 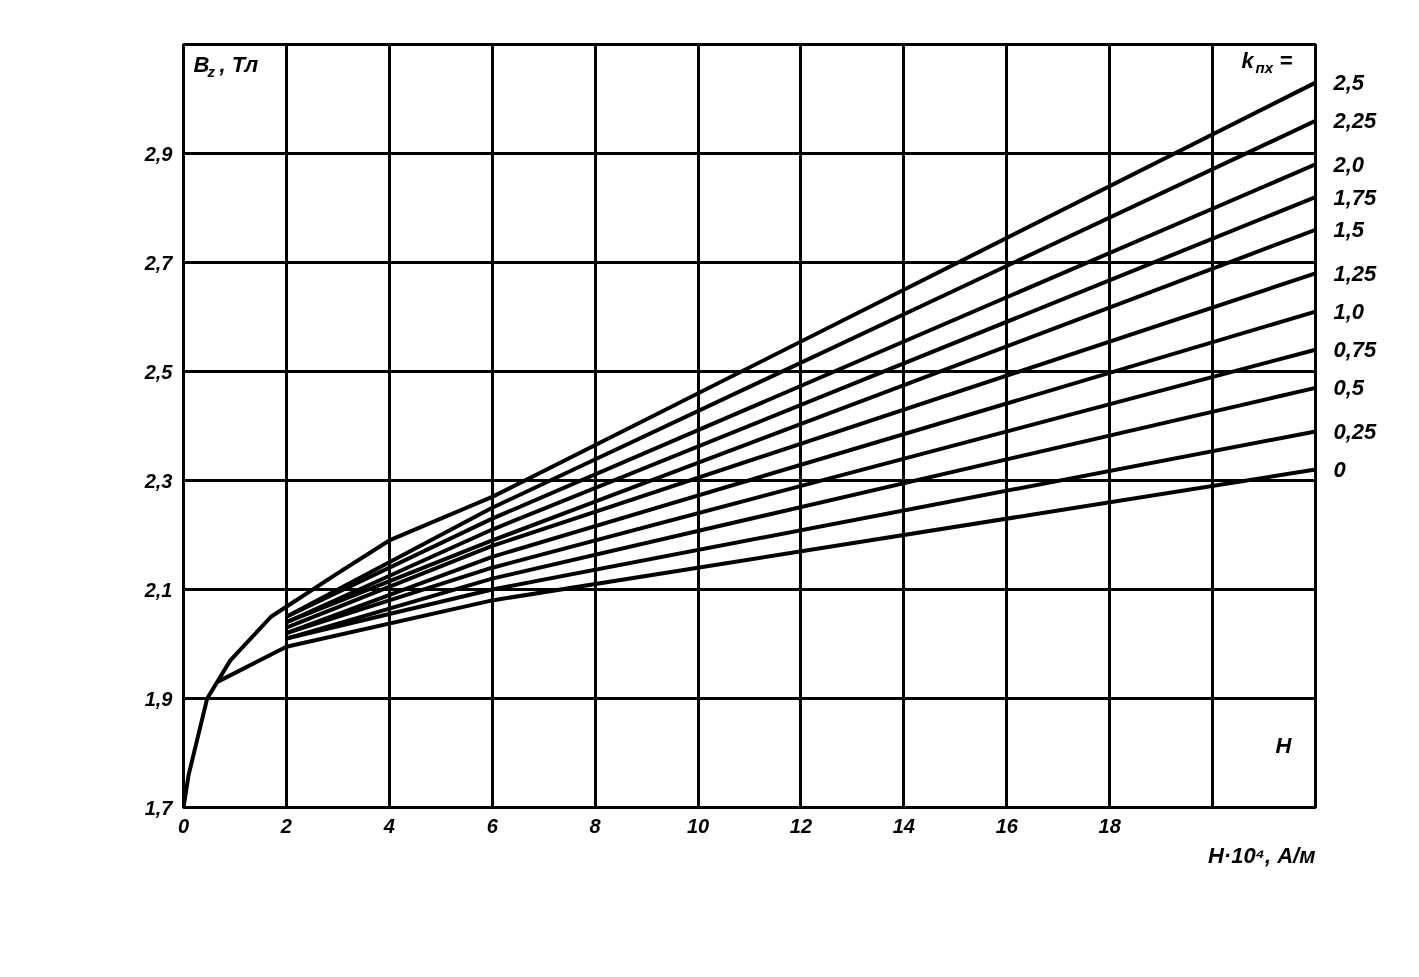 I want to click on x-tick-label: 16, so click(x=1007, y=825).